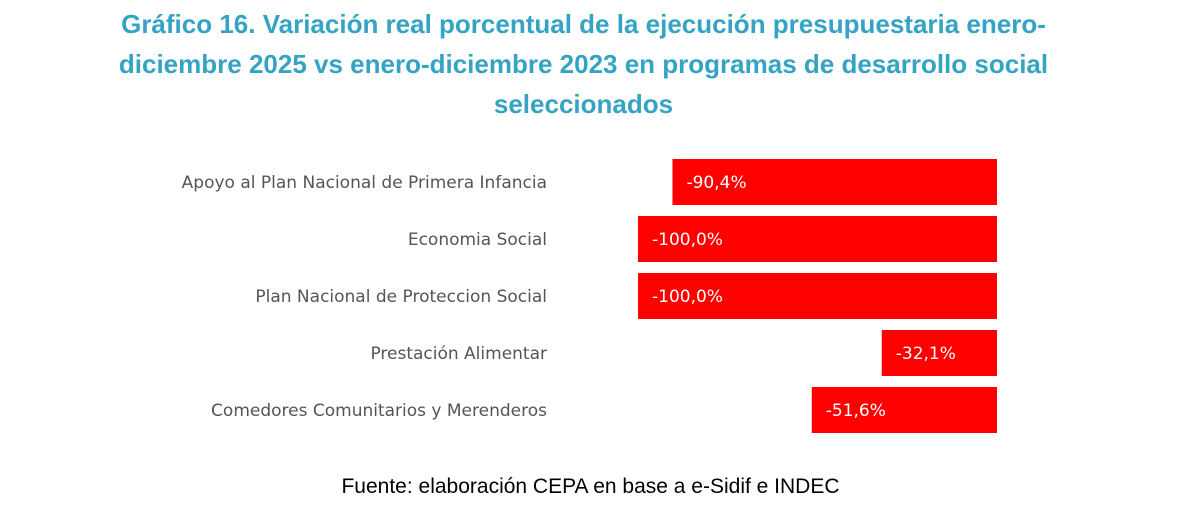 This screenshot has width=1181, height=521. Describe the element at coordinates (583, 104) in the screenshot. I see `chart-title-line-3: seleccionados` at that location.